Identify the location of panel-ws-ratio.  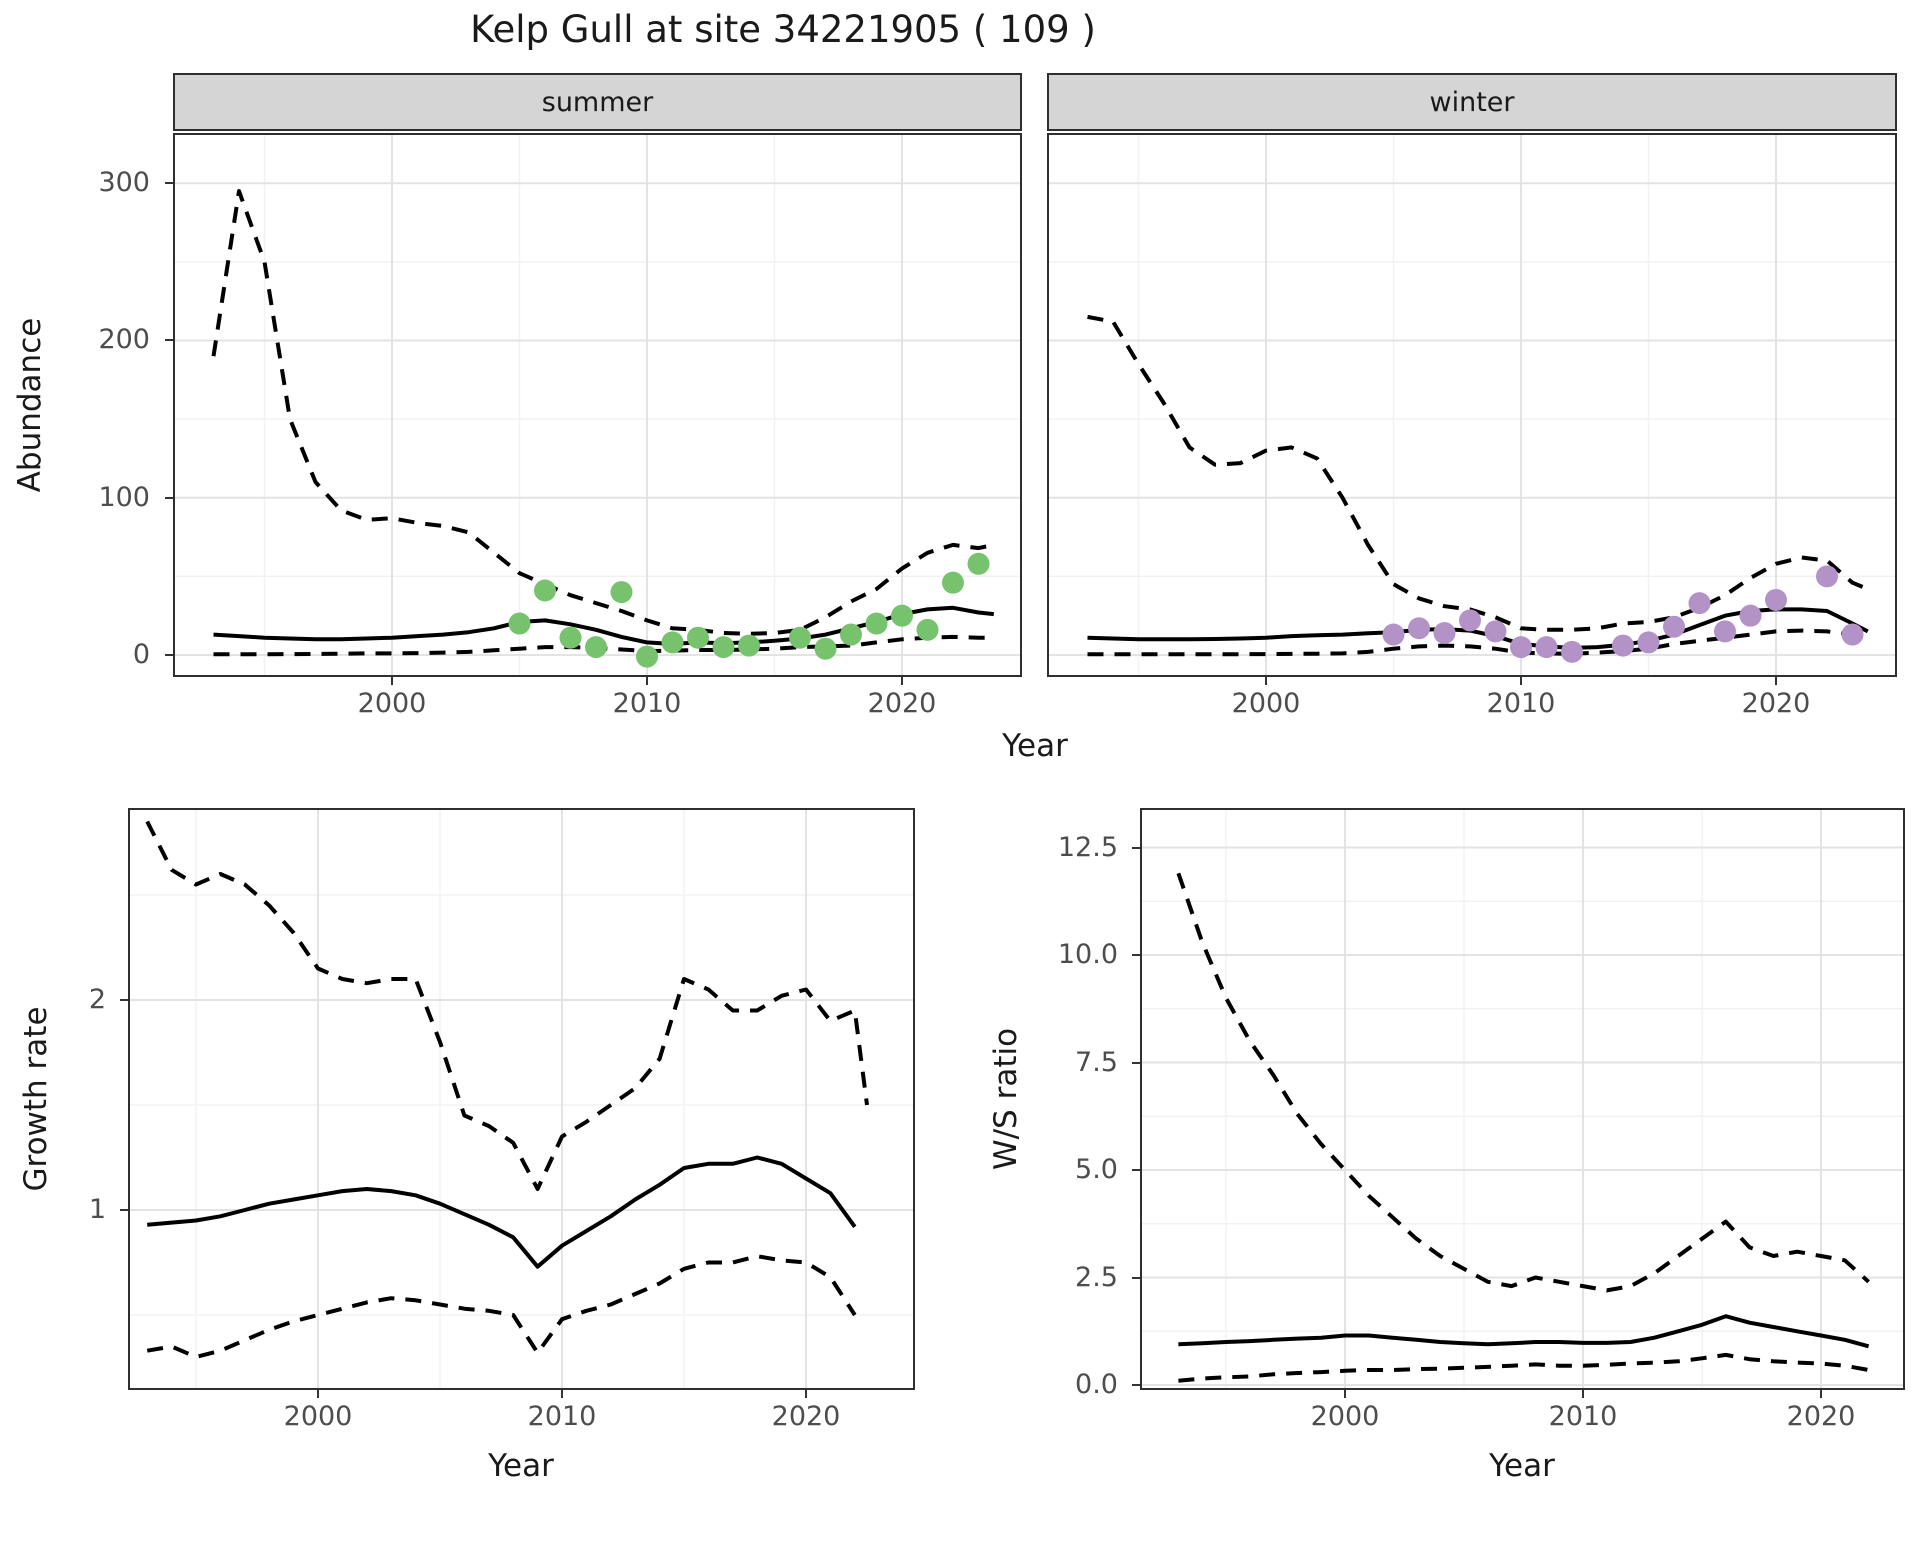
(1522, 1099).